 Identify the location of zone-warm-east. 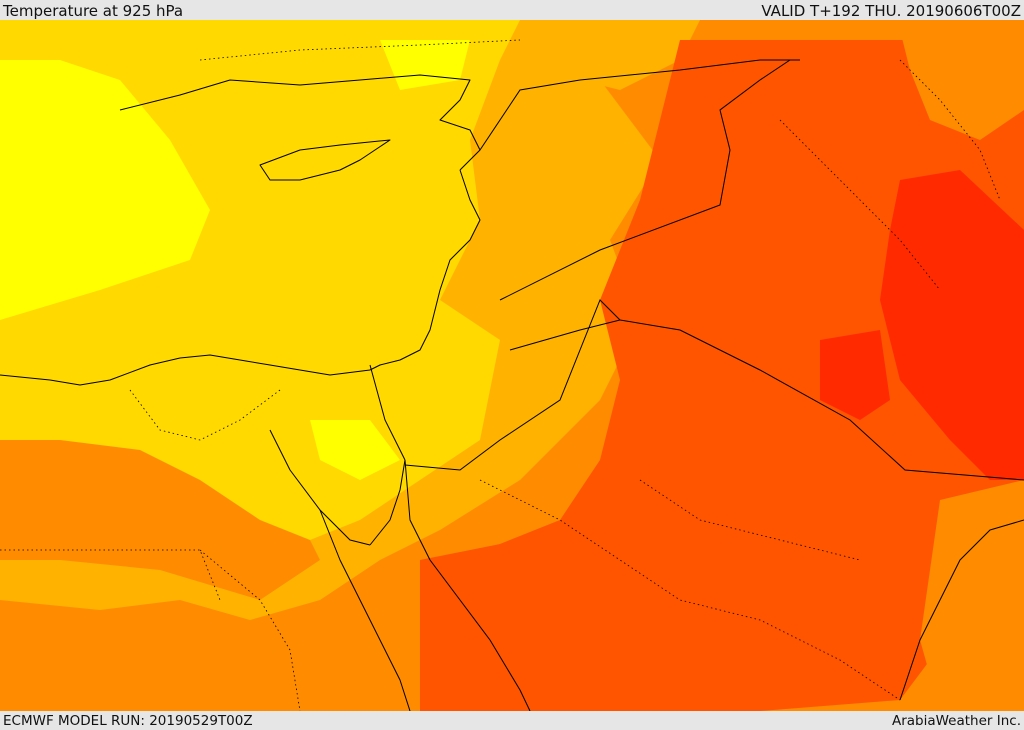
(962, 85).